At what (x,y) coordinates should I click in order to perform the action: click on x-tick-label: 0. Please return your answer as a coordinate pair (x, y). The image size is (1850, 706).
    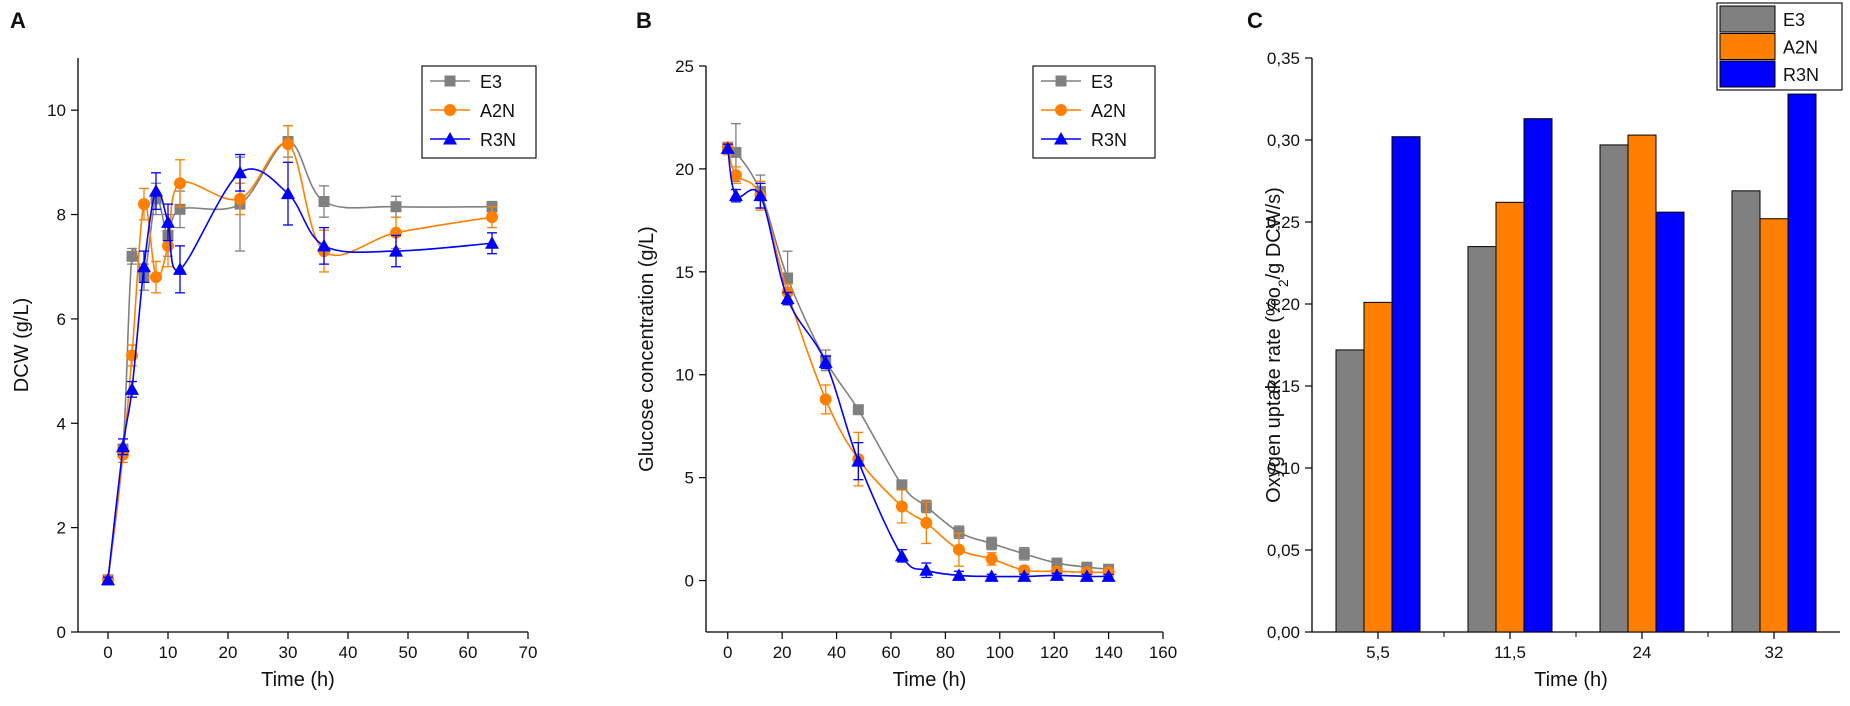
    Looking at the image, I should click on (727, 652).